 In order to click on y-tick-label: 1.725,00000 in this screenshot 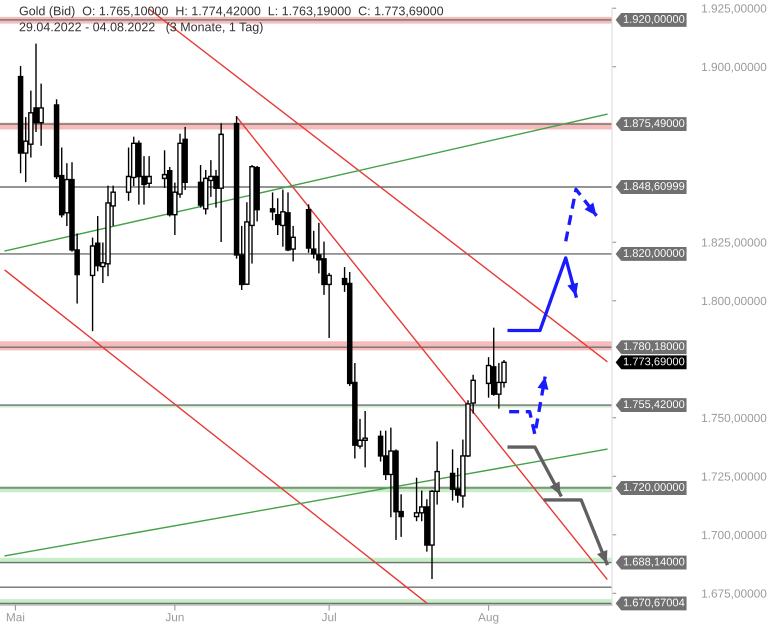, I will do `click(734, 477)`.